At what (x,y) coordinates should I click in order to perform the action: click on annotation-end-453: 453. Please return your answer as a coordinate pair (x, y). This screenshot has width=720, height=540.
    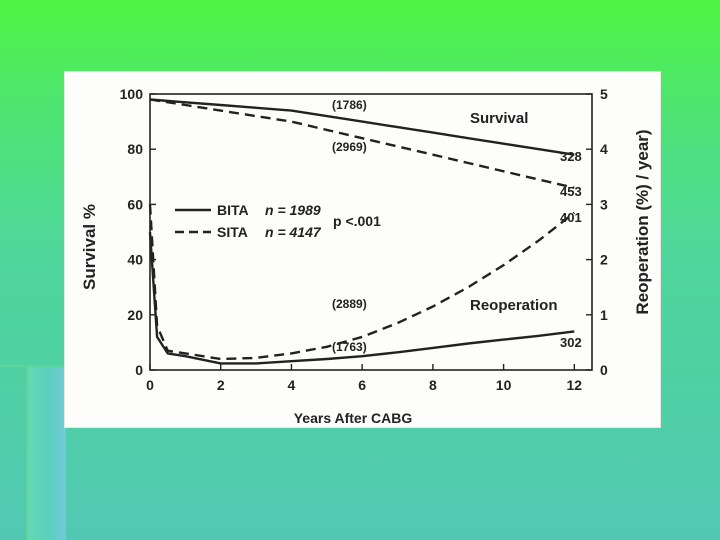
    Looking at the image, I should click on (571, 191).